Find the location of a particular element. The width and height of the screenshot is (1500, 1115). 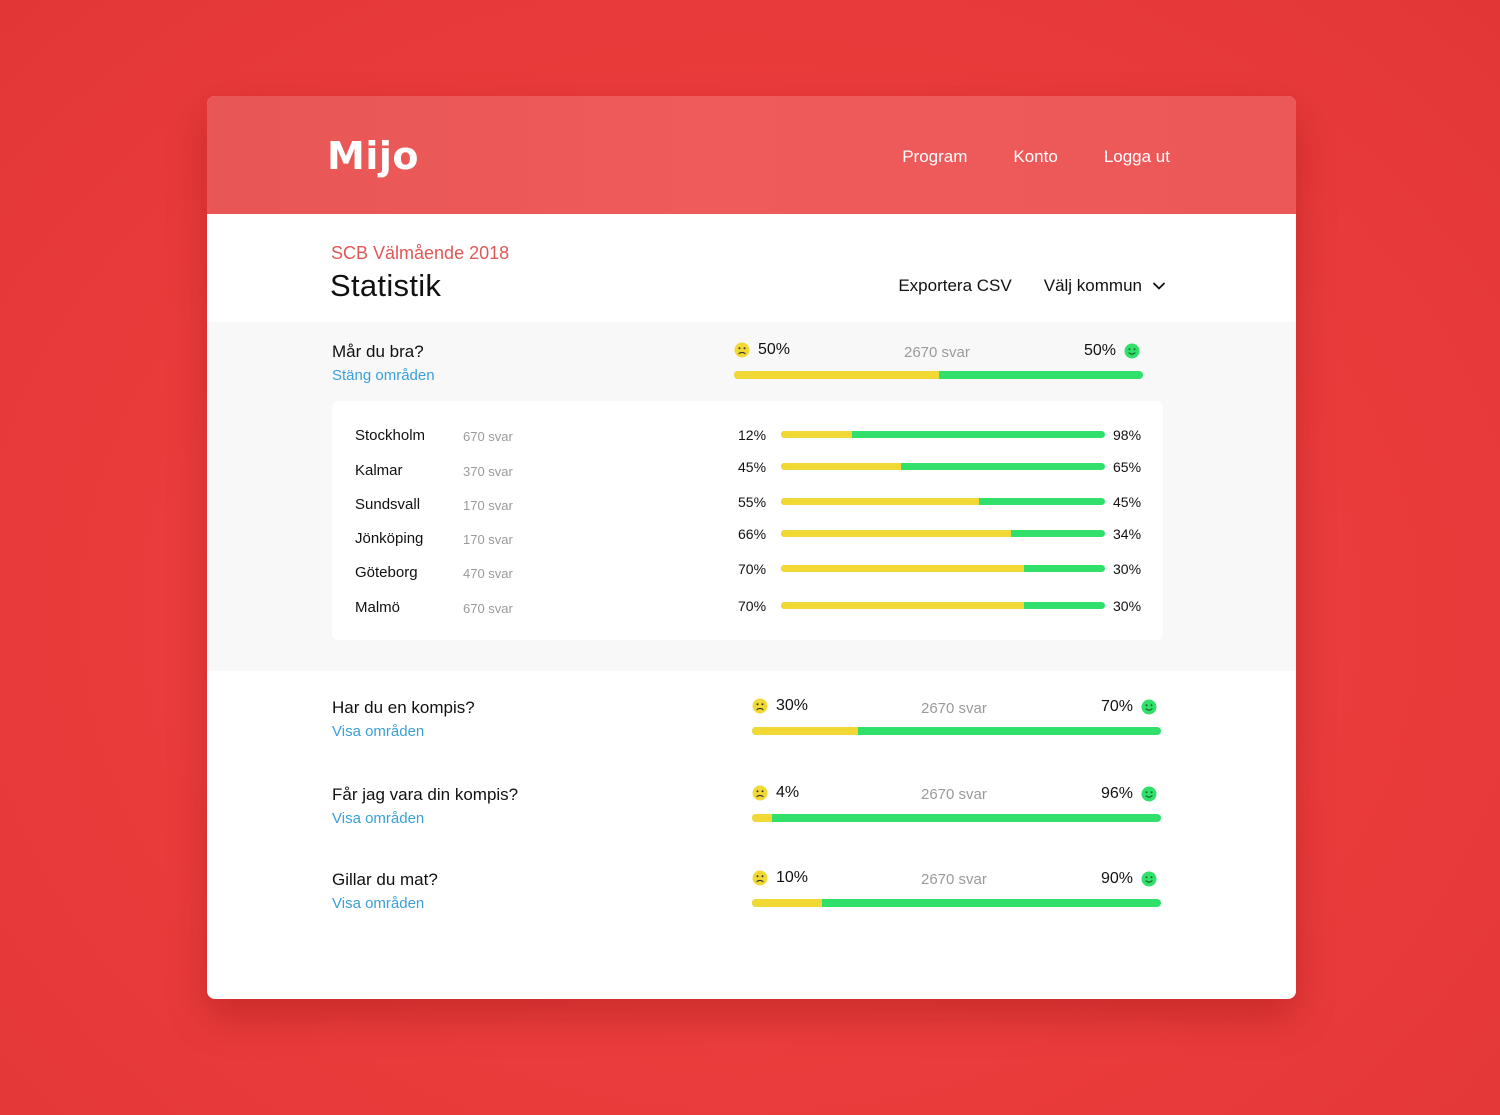

positive-value: 50% is located at coordinates (1100, 350).